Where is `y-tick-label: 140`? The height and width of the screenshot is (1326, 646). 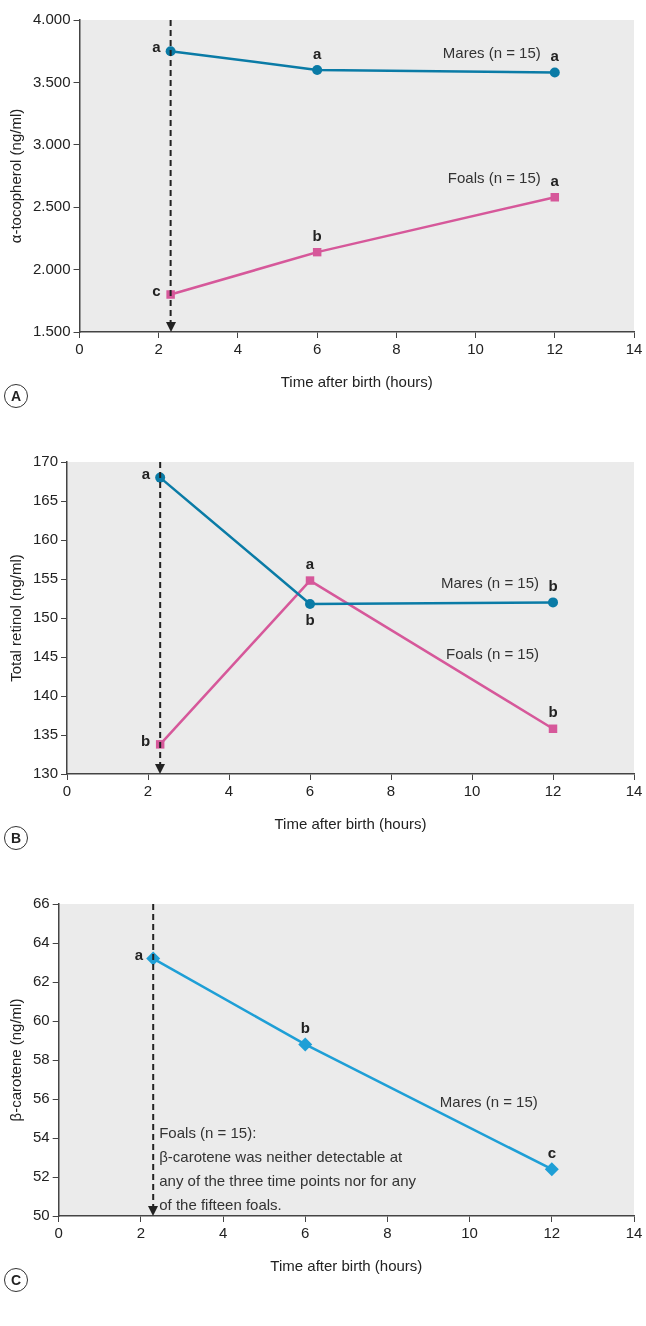
y-tick-label: 140 is located at coordinates (46, 695).